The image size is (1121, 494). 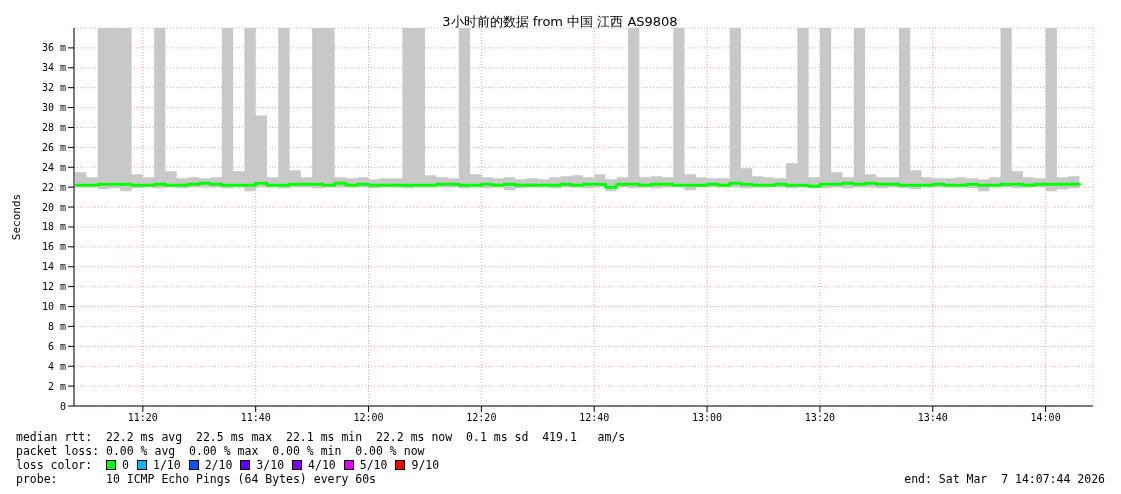 I want to click on y-tick-label: 30 m, so click(x=53, y=108).